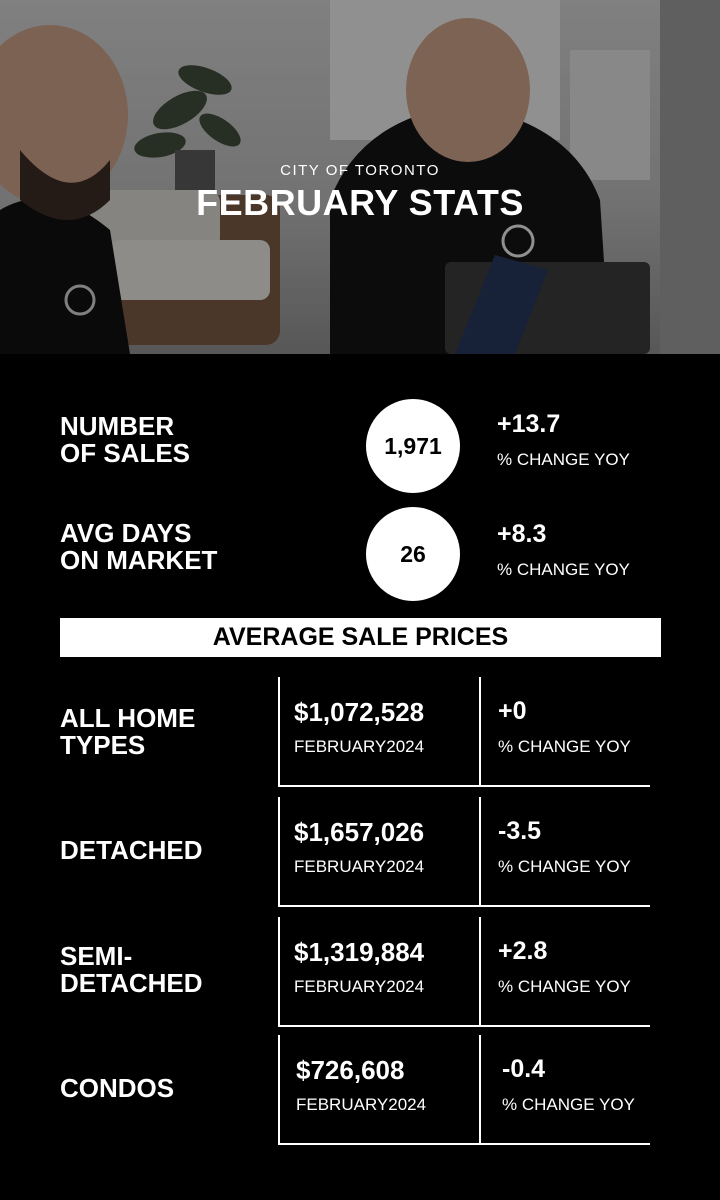  I want to click on stat-label: AVG DAYS ON MARKET, so click(138, 547).